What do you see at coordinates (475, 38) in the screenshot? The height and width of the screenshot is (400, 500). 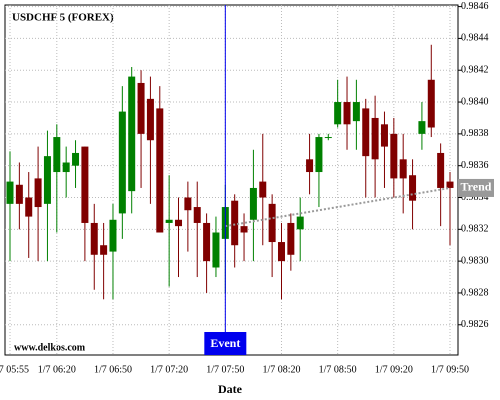 I see `y-tick-label: 0.9844` at bounding box center [475, 38].